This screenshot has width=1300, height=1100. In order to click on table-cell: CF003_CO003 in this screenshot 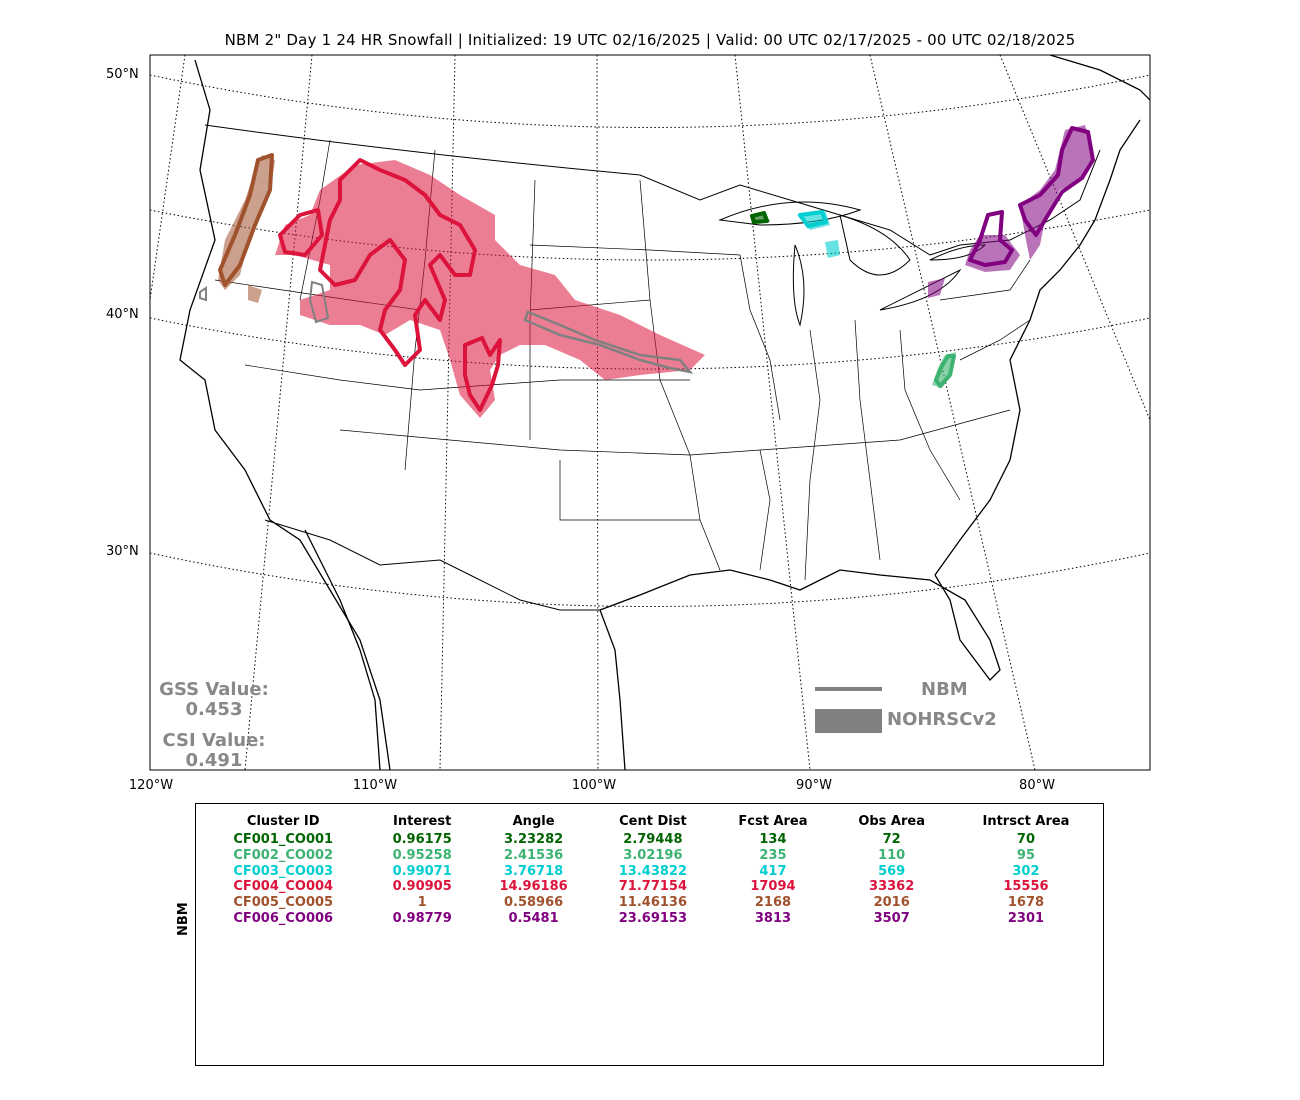, I will do `click(283, 871)`.